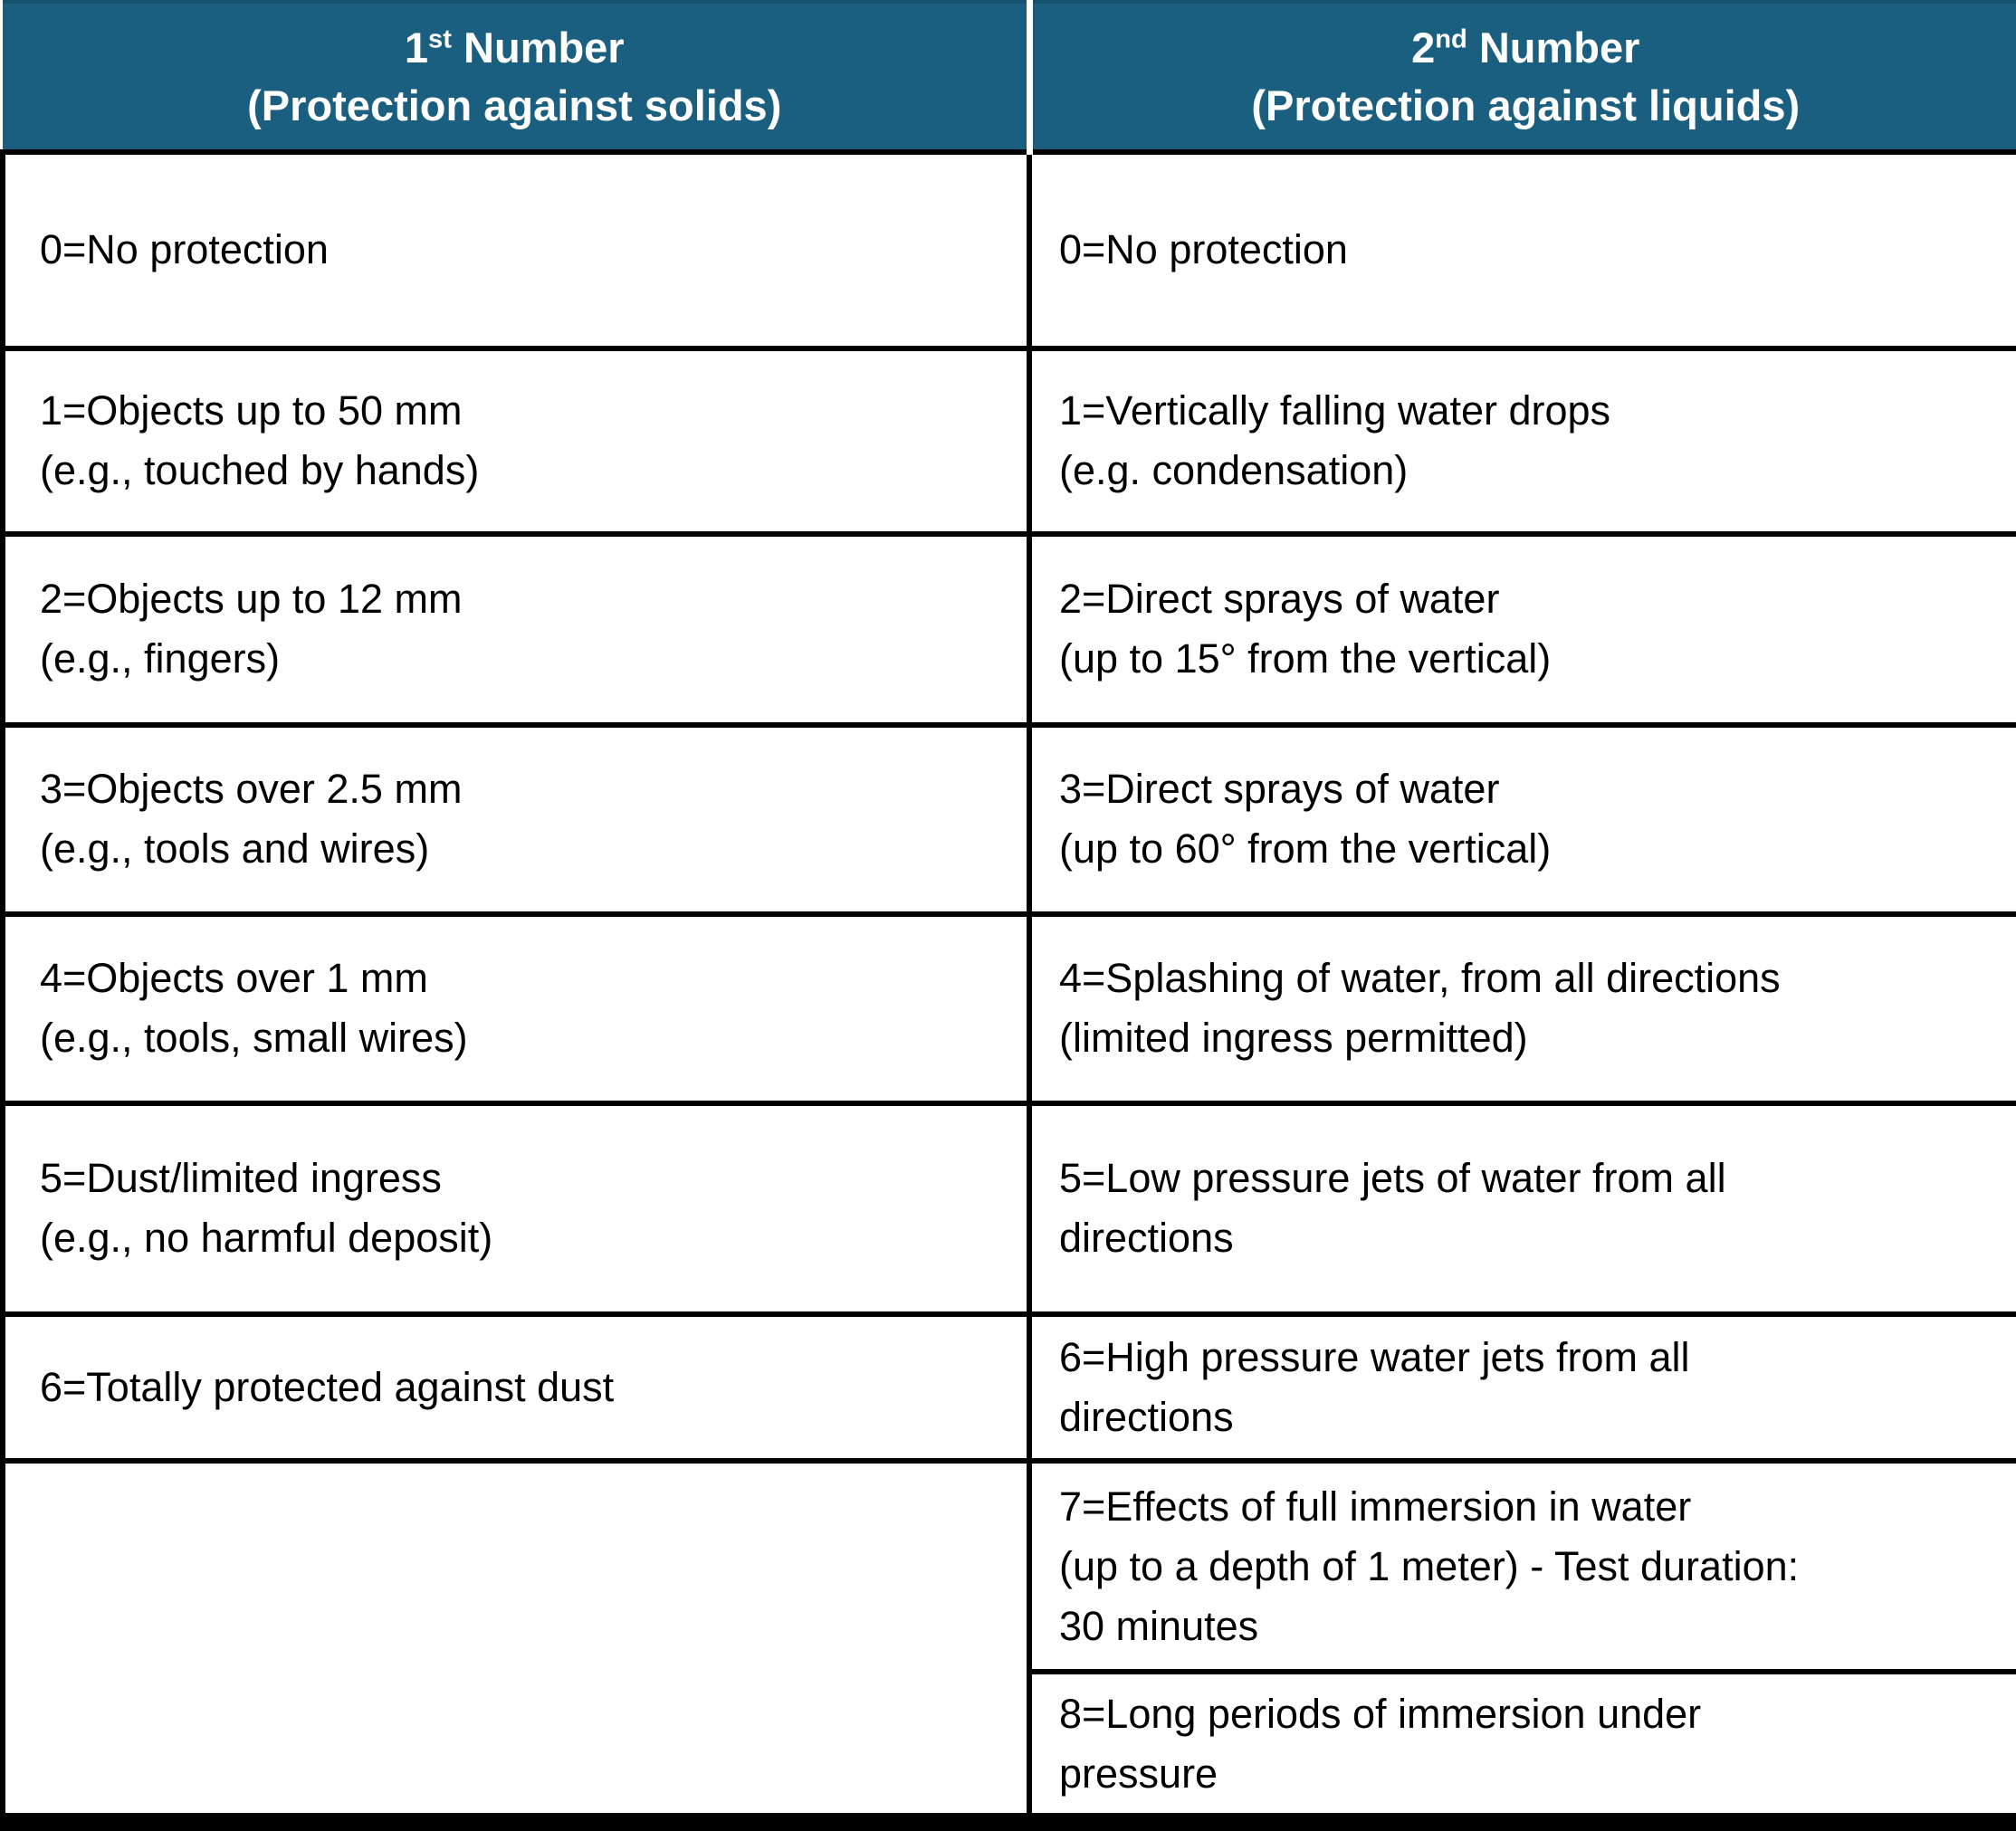 This screenshot has height=1831, width=2016. Describe the element at coordinates (1279, 599) in the screenshot. I see `cell-line: 2=Direct sprays of water` at that location.